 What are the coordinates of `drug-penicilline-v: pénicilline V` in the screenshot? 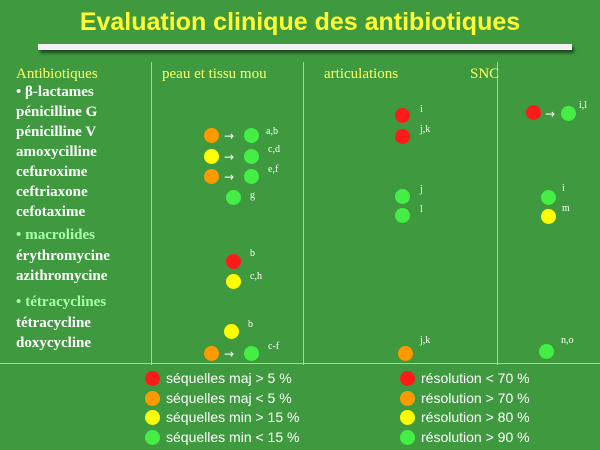 It's located at (56, 132).